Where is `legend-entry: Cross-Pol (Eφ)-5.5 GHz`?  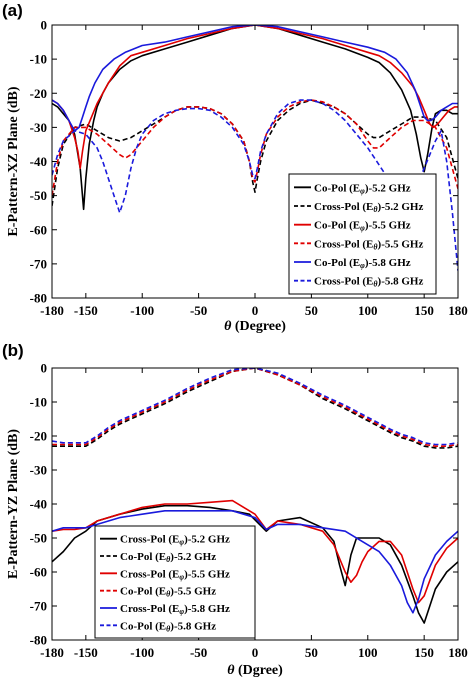 legend-entry: Cross-Pol (Eφ)-5.5 GHz is located at coordinates (175, 574).